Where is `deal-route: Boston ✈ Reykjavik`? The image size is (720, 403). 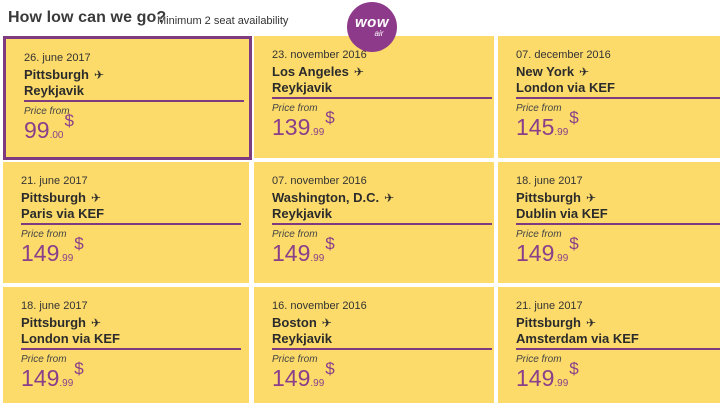 deal-route: Boston ✈ Reykjavik is located at coordinates (302, 331).